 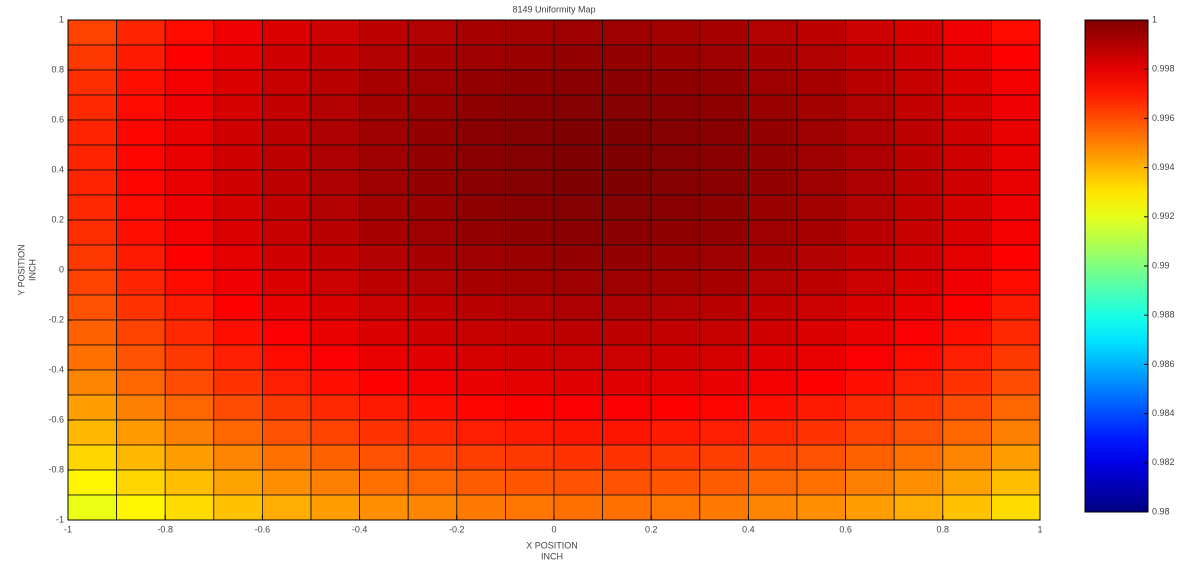 I want to click on colorbar-tick-label: 0.982, so click(x=1163, y=462).